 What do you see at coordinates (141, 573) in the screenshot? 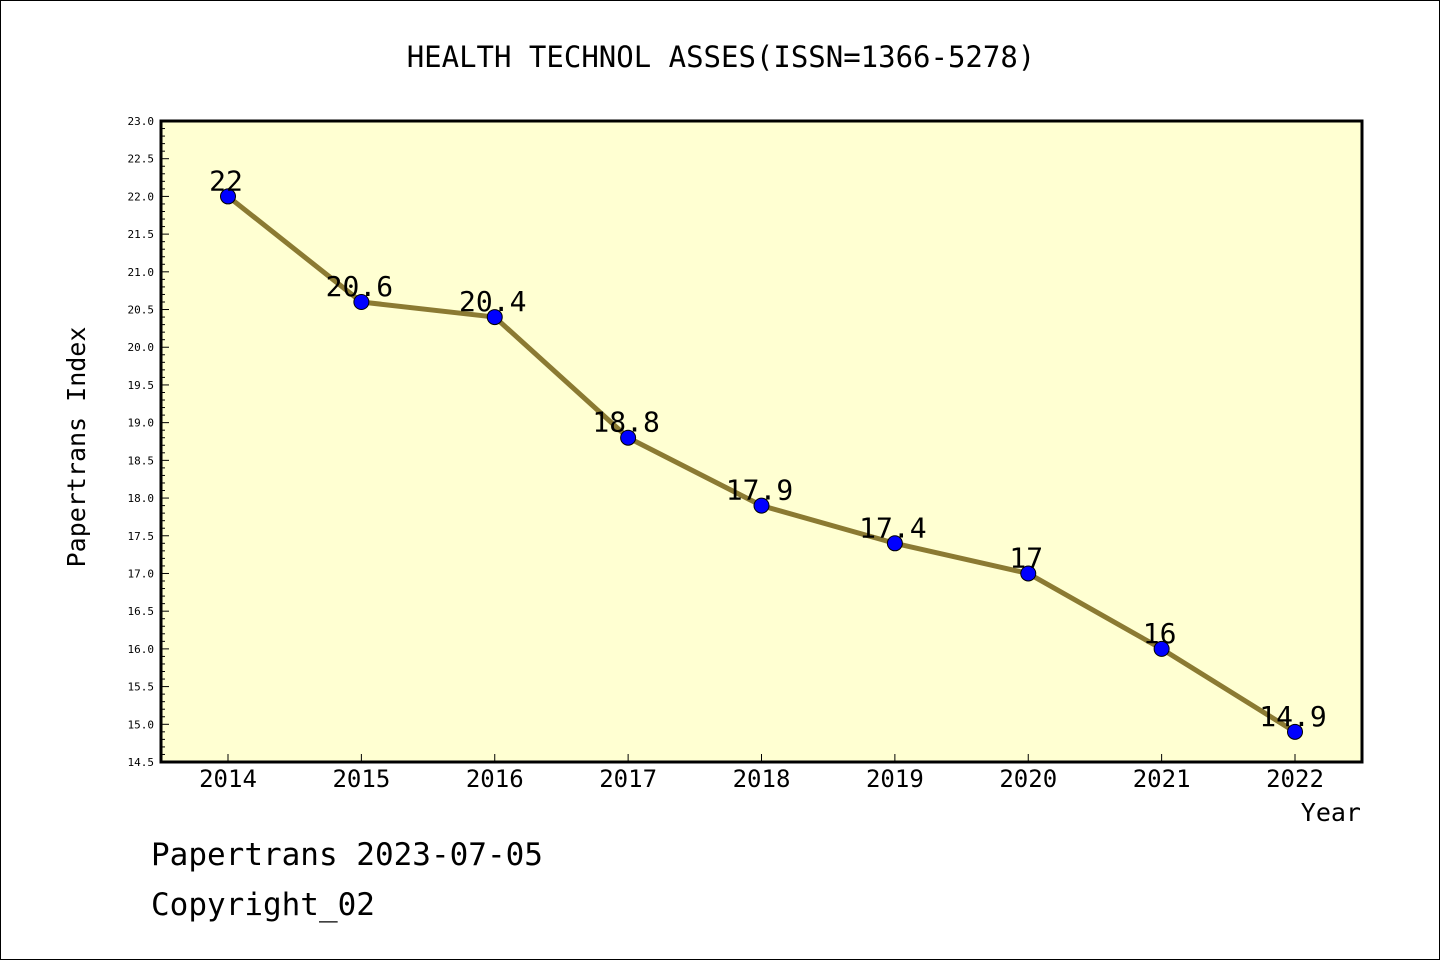
I see `y-tick-label: 17.0` at bounding box center [141, 573].